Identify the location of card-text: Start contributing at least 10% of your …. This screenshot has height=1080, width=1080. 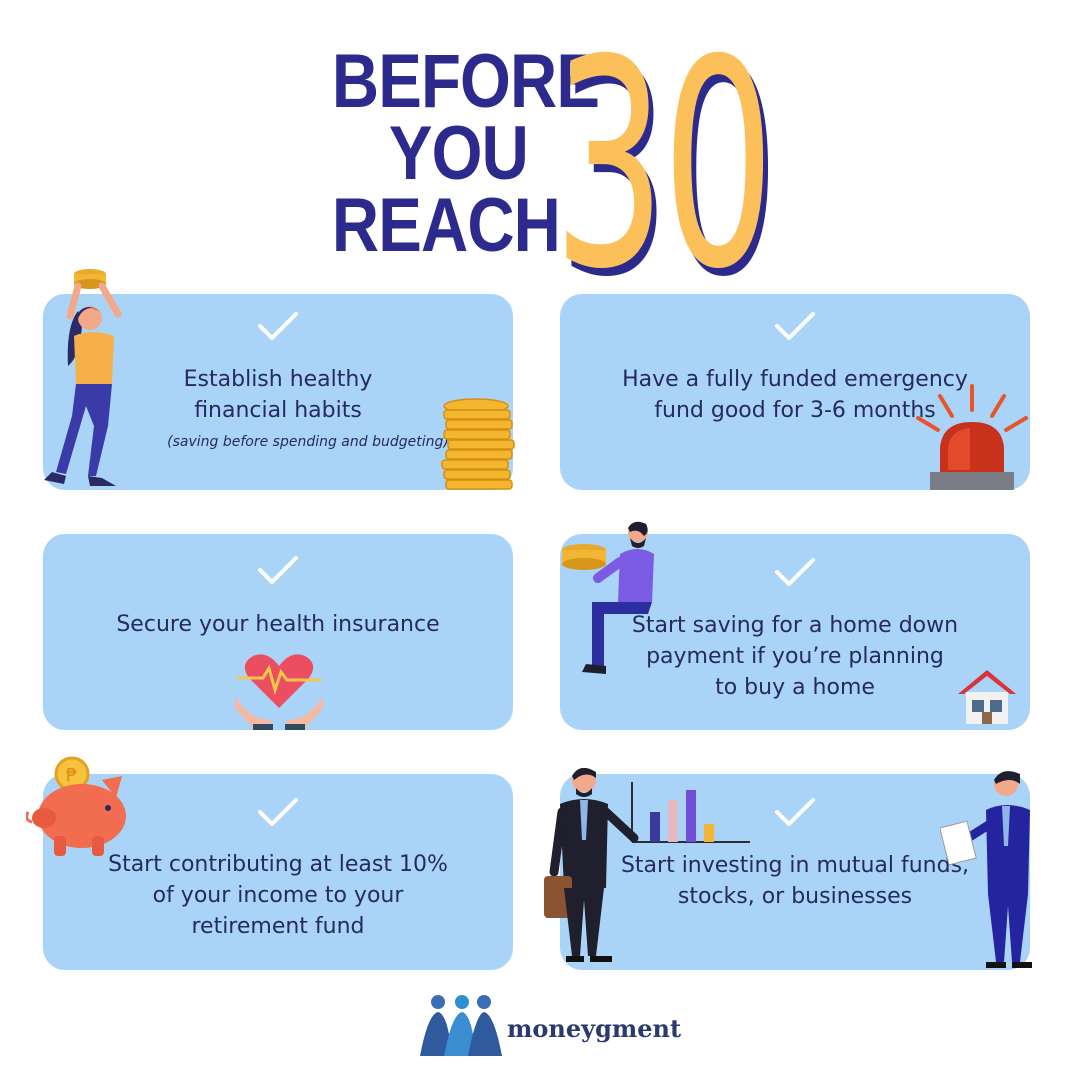
(278, 895).